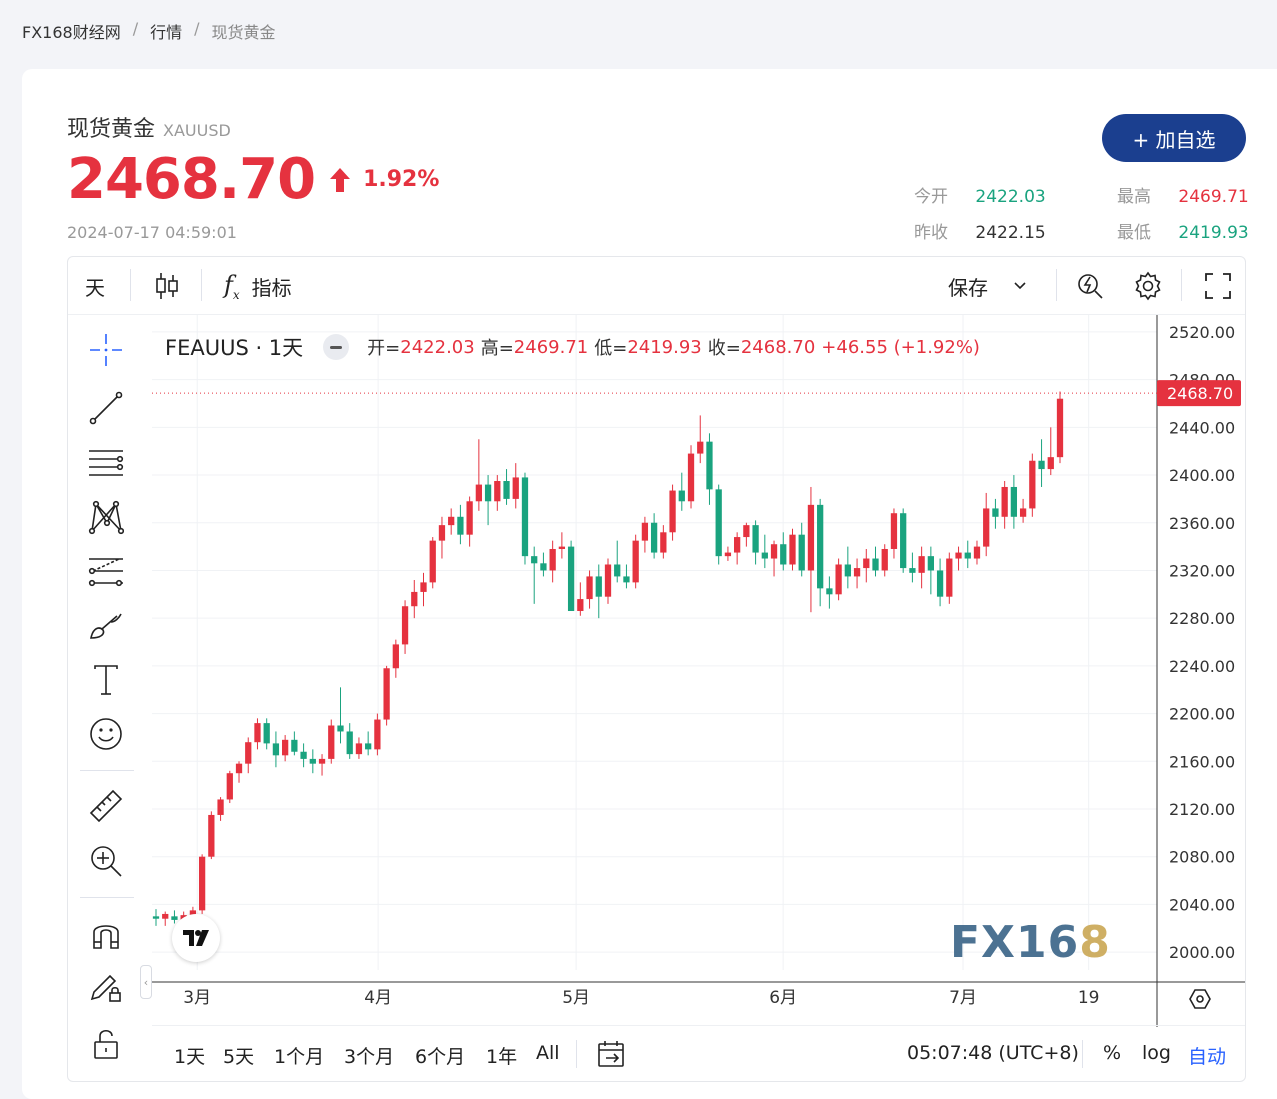 Image resolution: width=1277 pixels, height=1099 pixels. Describe the element at coordinates (1174, 138) in the screenshot. I see `add-watchlist-button: + 加自选` at that location.